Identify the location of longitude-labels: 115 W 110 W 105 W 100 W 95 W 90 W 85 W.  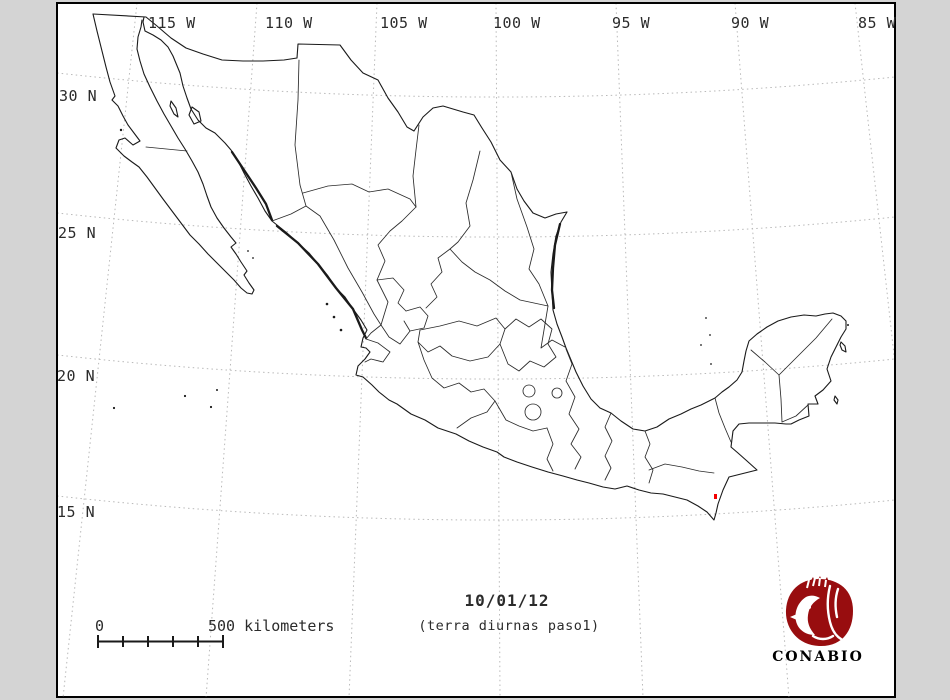
(522, 23).